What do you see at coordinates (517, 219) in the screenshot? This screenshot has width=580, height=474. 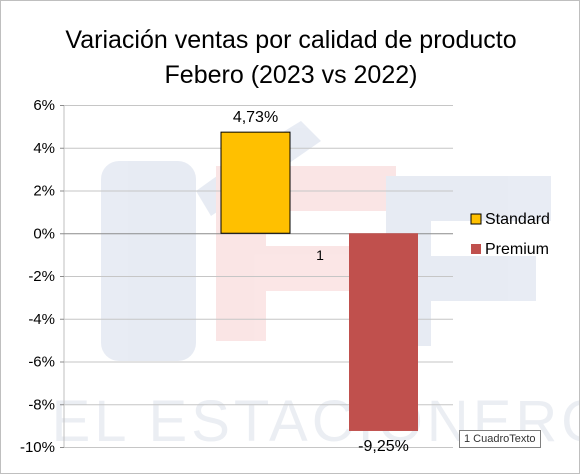 I see `legend-label-standard: Standard` at bounding box center [517, 219].